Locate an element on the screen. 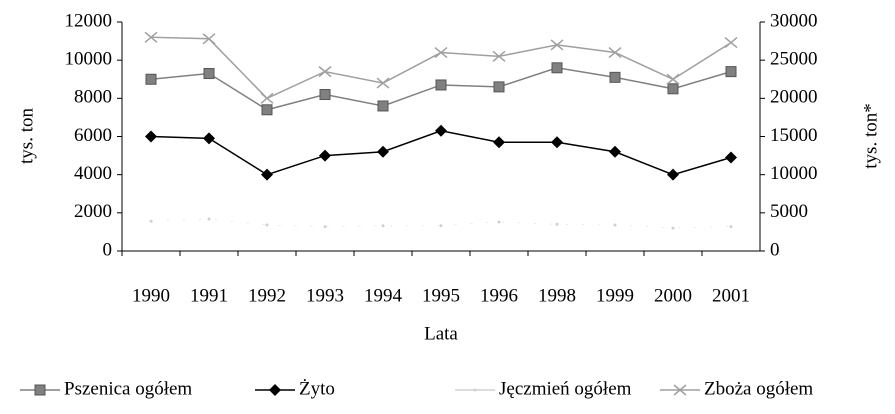  y2-axis-label: tys. ton* is located at coordinates (870, 135).